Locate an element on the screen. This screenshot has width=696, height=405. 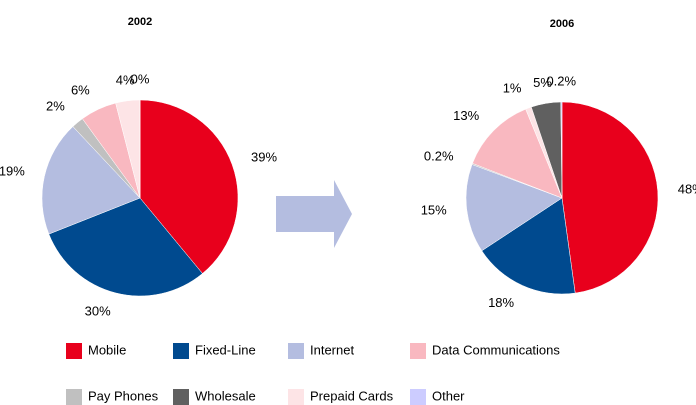
data-label: 48% is located at coordinates (687, 188).